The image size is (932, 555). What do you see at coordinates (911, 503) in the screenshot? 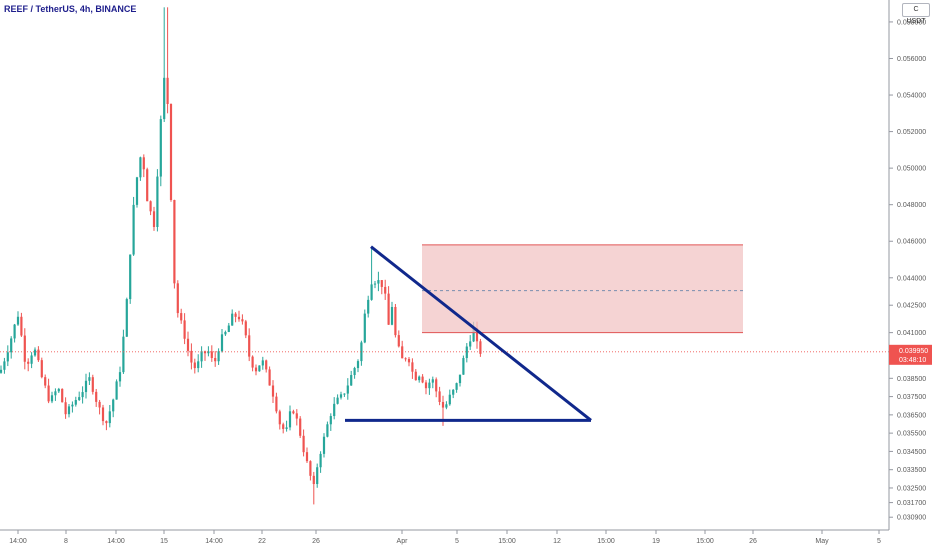
I see `y-tick-label: 0.031700` at bounding box center [911, 503].